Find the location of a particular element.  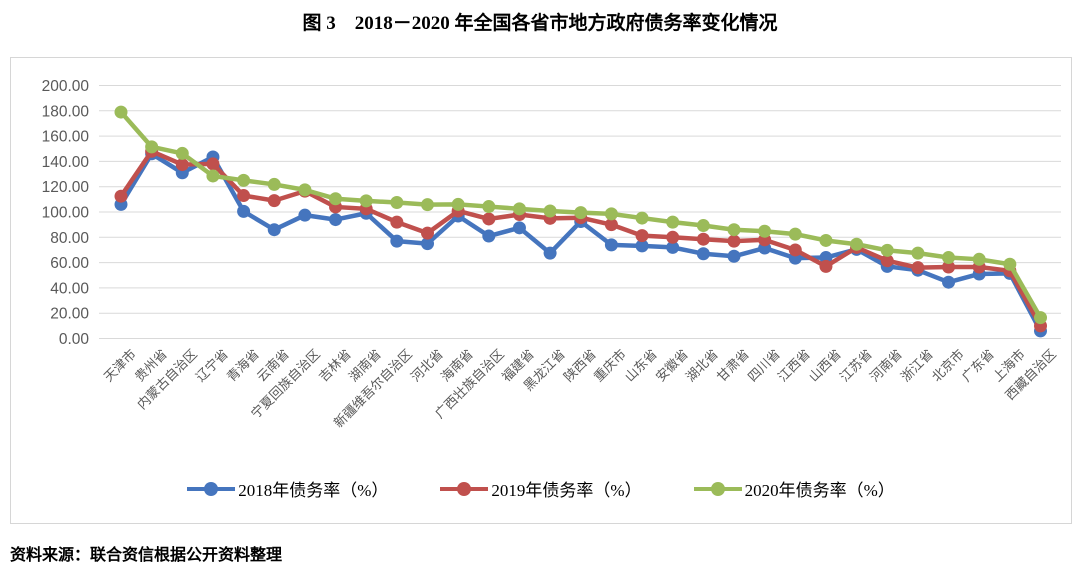

source-note: 资料来源：联合资信根据公开资料整理 is located at coordinates (146, 555).